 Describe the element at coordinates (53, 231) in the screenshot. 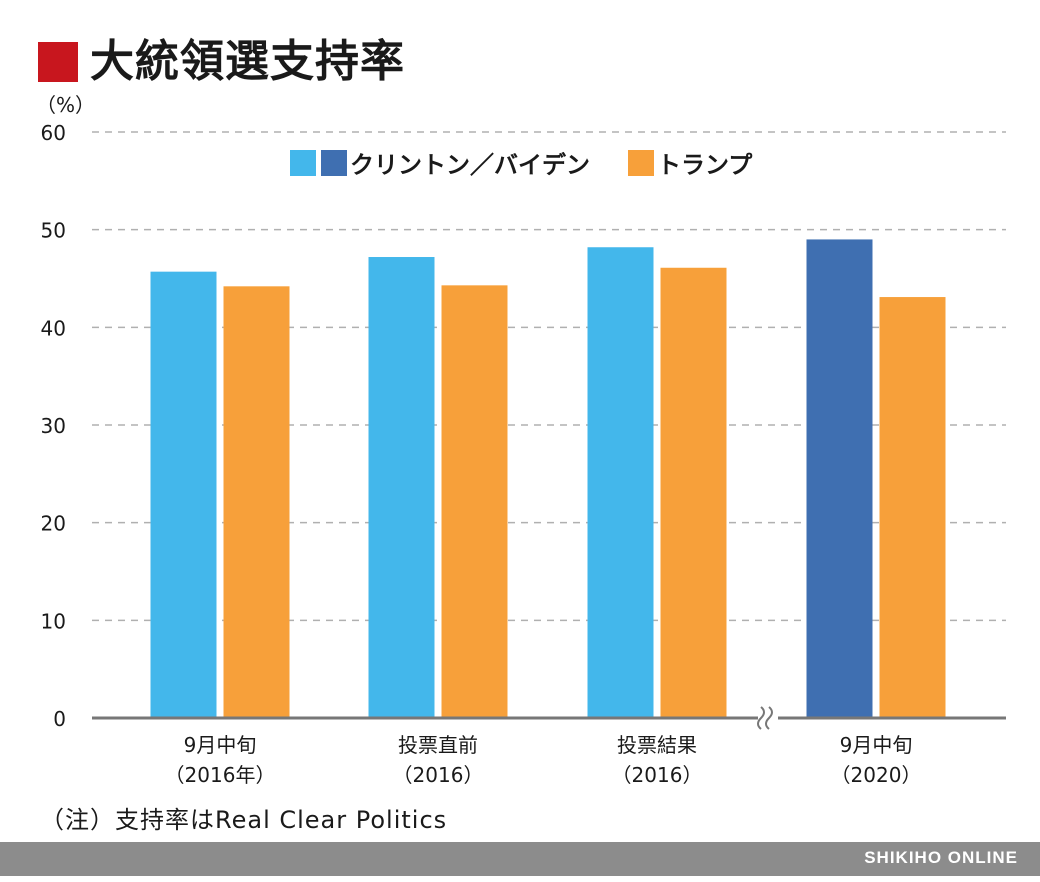

I see `y-tick-label: 50` at that location.